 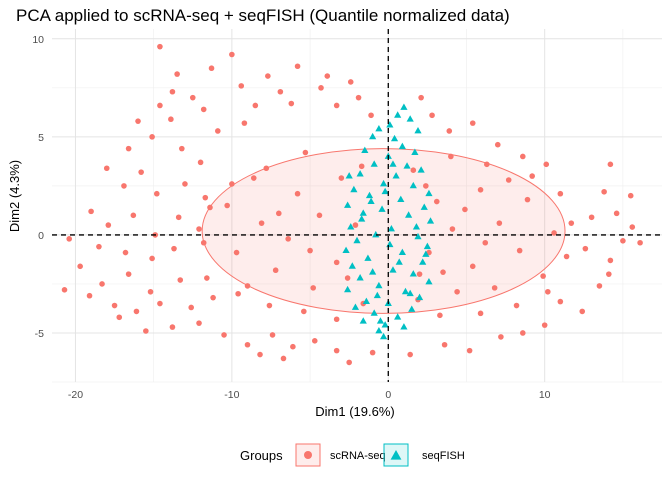 What do you see at coordinates (38, 40) in the screenshot?
I see `y-tick-label: 10` at bounding box center [38, 40].